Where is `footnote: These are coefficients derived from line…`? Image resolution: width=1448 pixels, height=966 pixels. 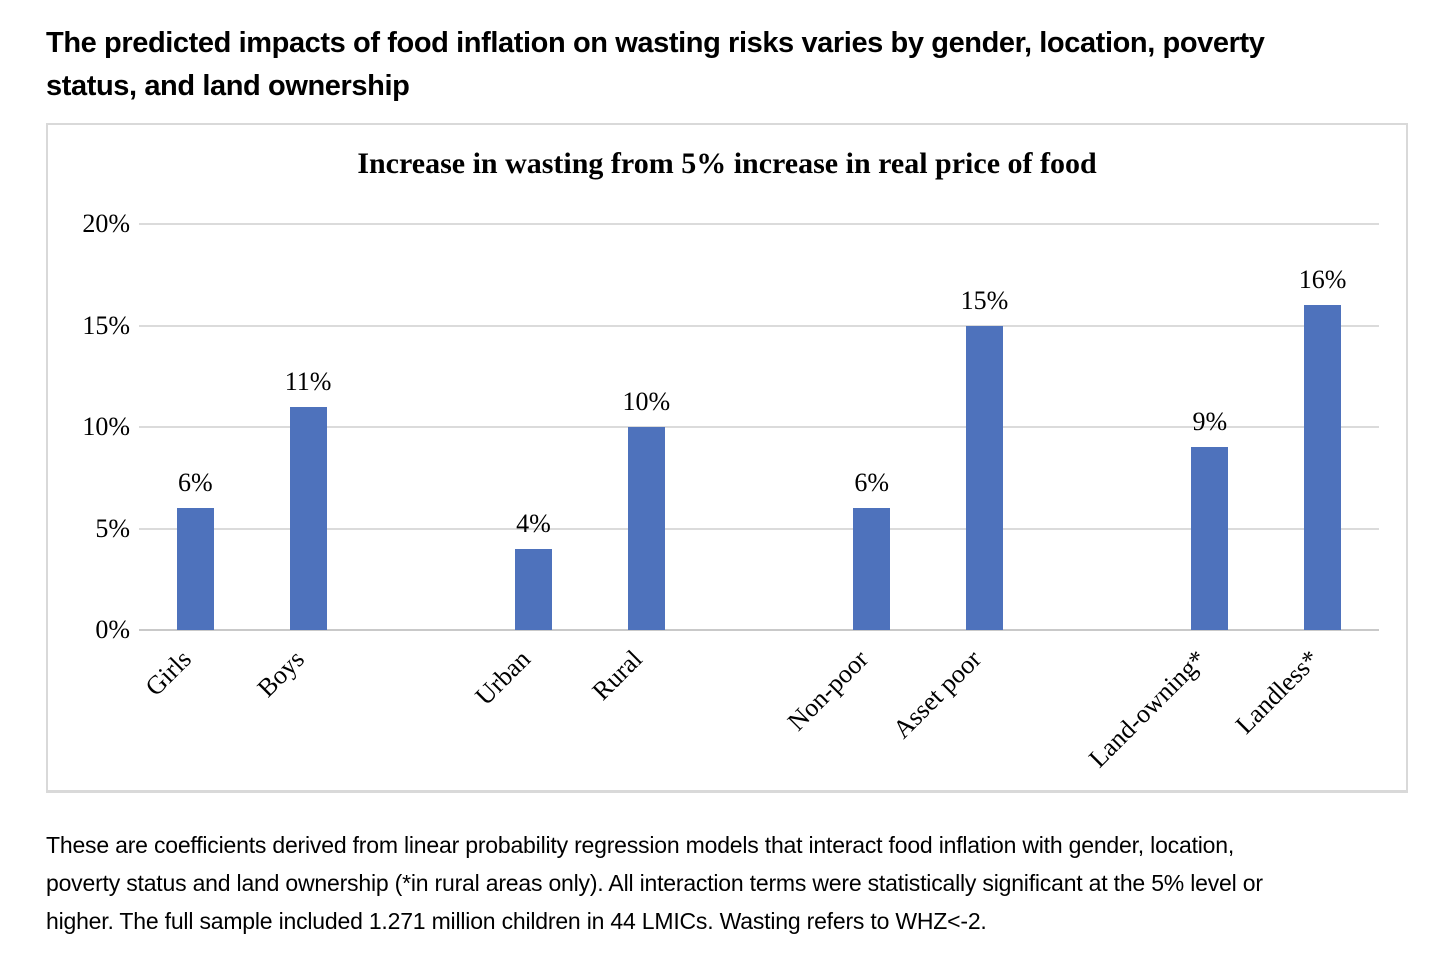 footnote: These are coefficients derived from line… is located at coordinates (654, 883).